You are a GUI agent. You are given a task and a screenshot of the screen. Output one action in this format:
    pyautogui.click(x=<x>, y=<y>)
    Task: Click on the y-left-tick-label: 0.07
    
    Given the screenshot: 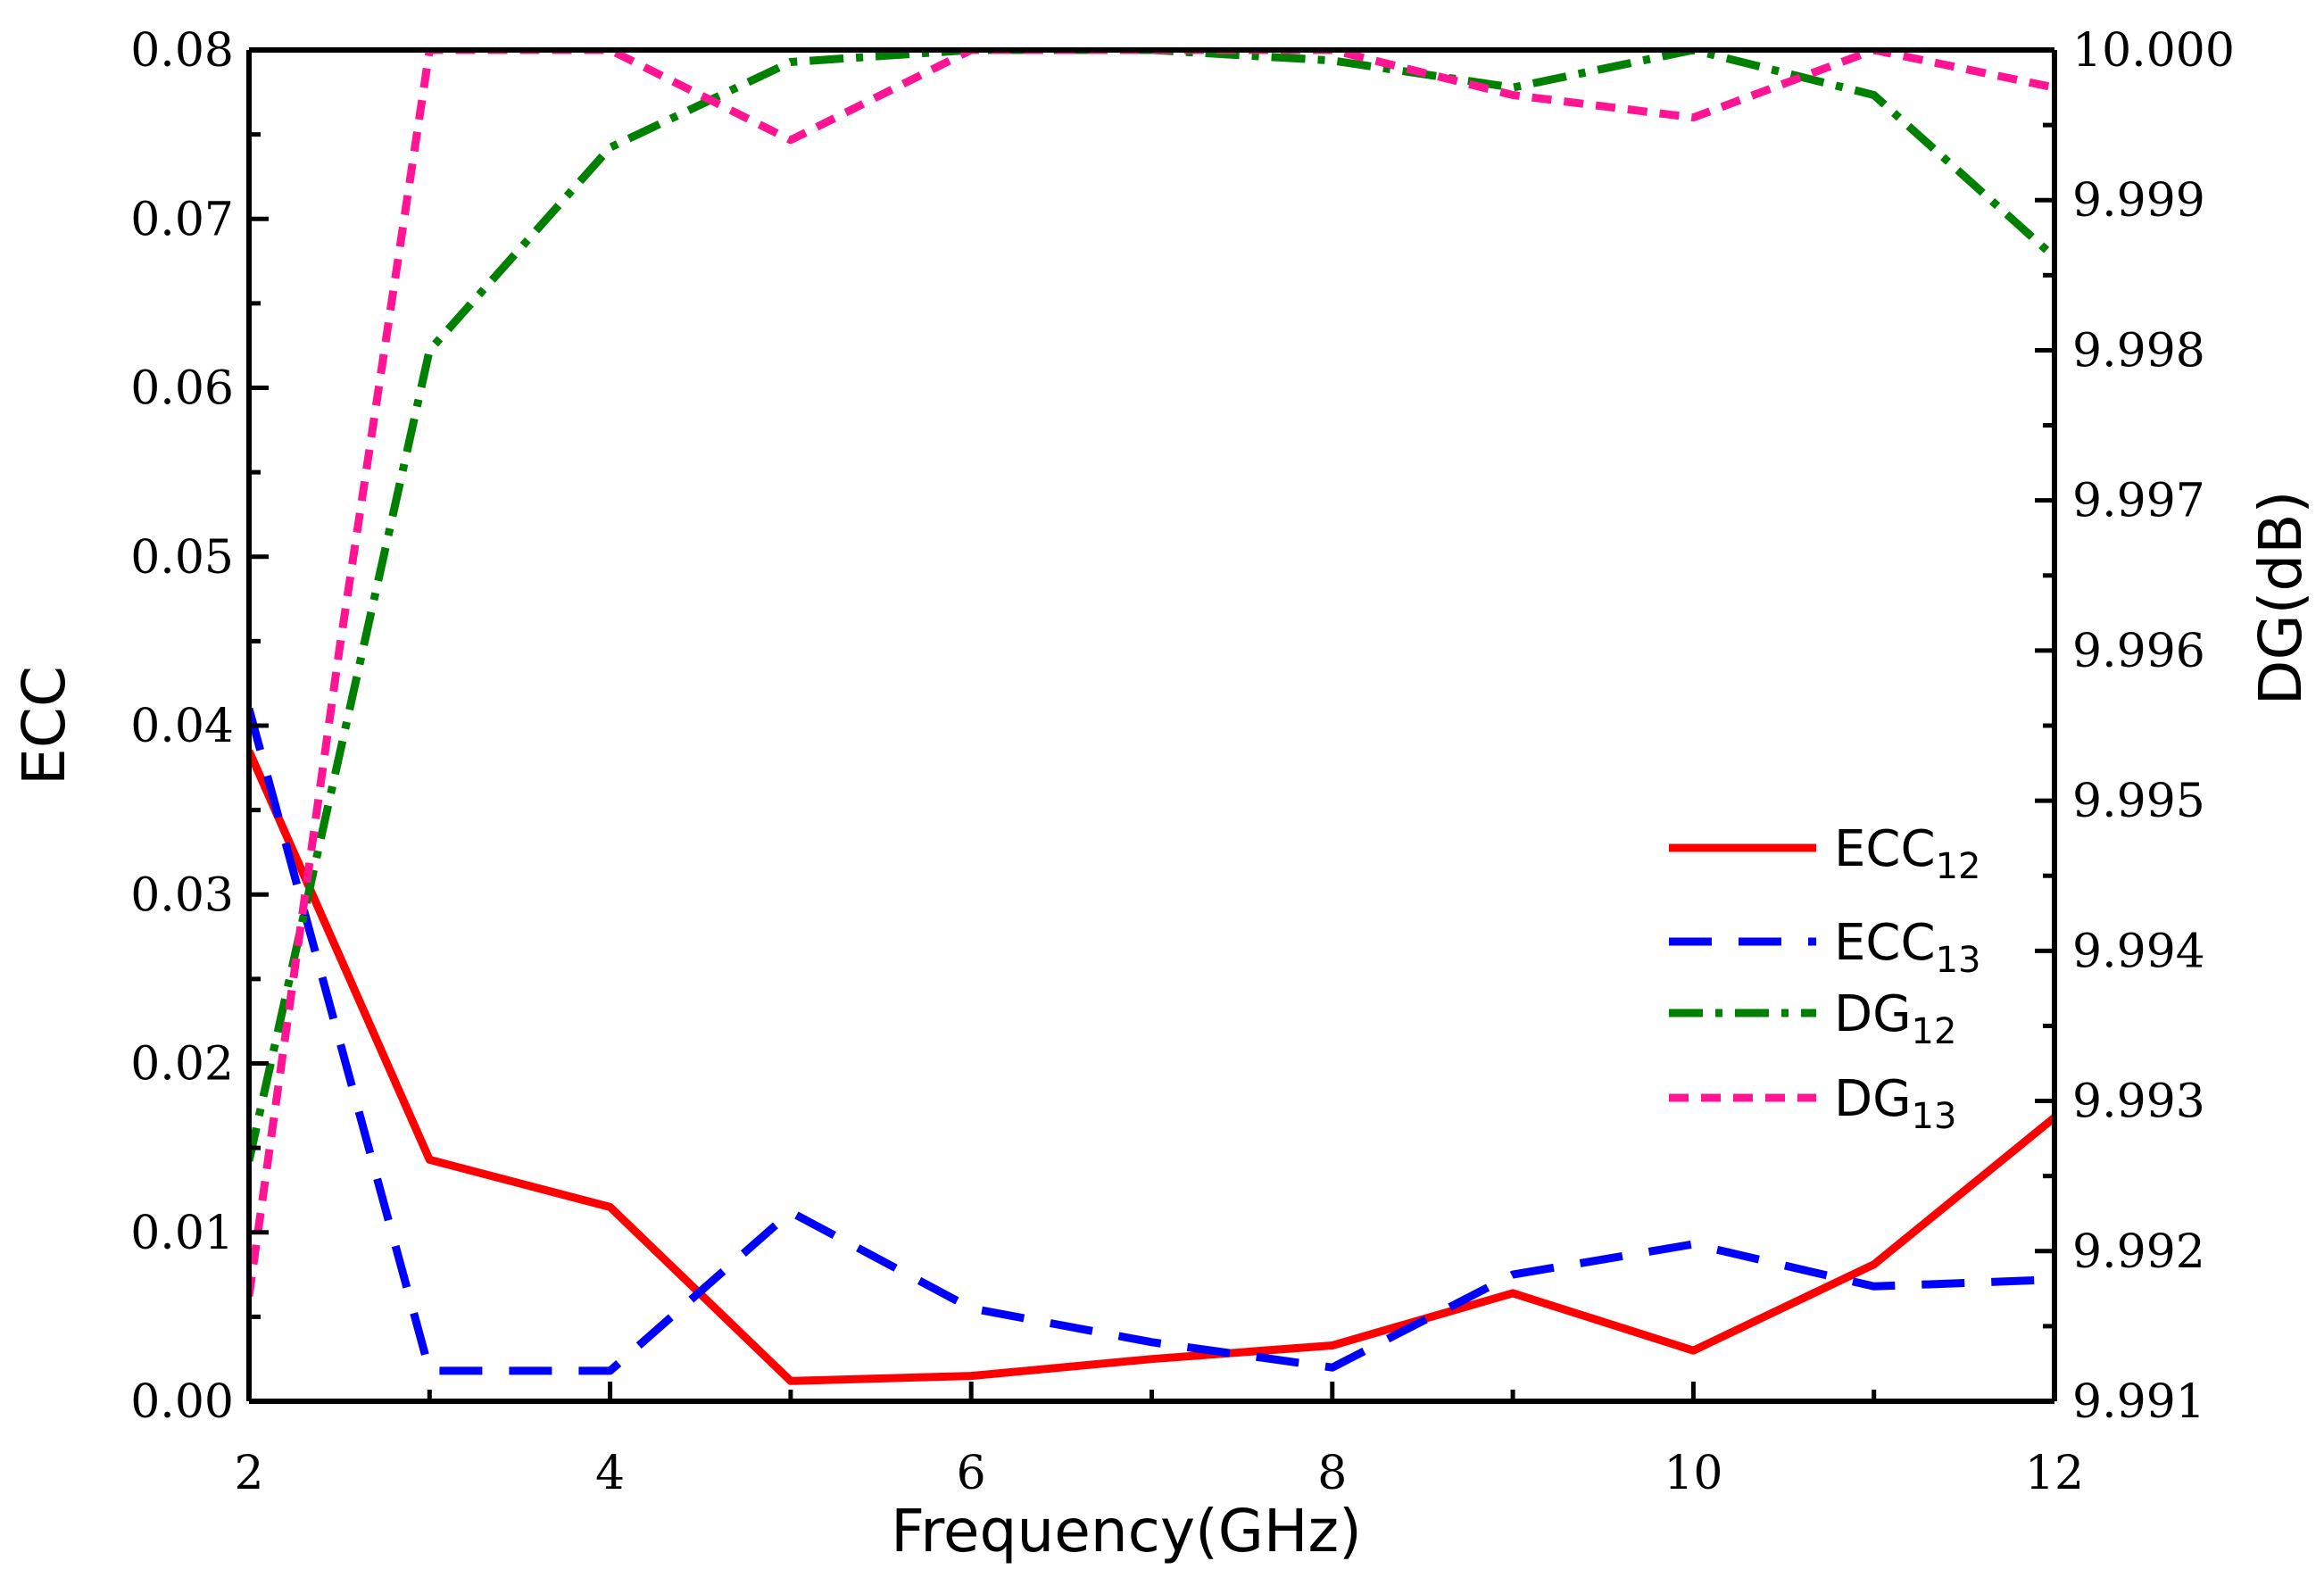 What is the action you would take?
    pyautogui.click(x=182, y=219)
    